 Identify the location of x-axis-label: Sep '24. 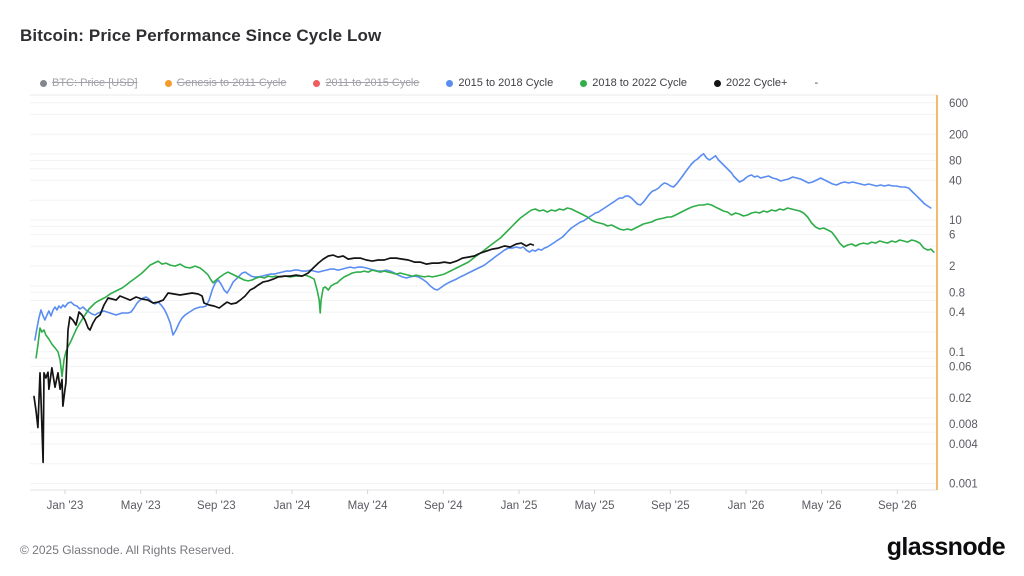
(443, 506).